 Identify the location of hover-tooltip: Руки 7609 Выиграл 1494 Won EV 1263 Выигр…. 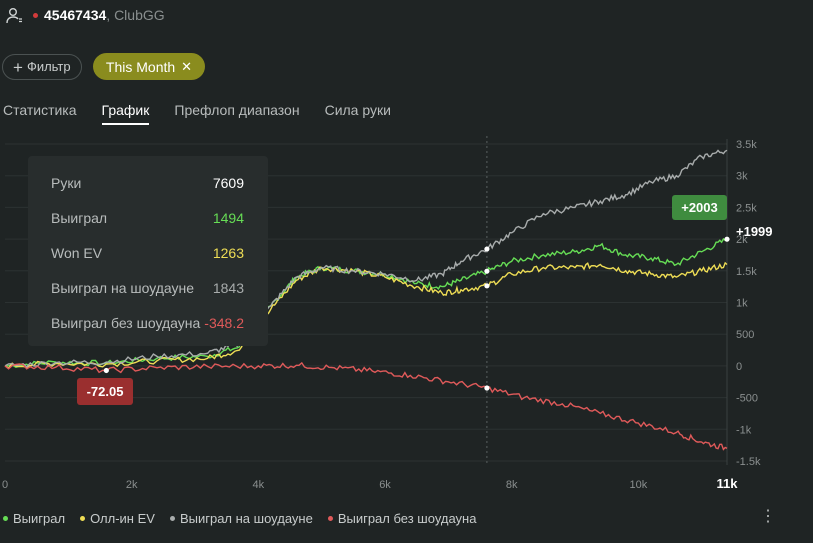
(148, 251).